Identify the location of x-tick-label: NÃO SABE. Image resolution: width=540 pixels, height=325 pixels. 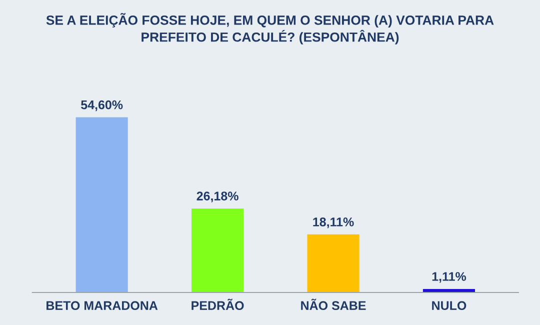
(333, 304).